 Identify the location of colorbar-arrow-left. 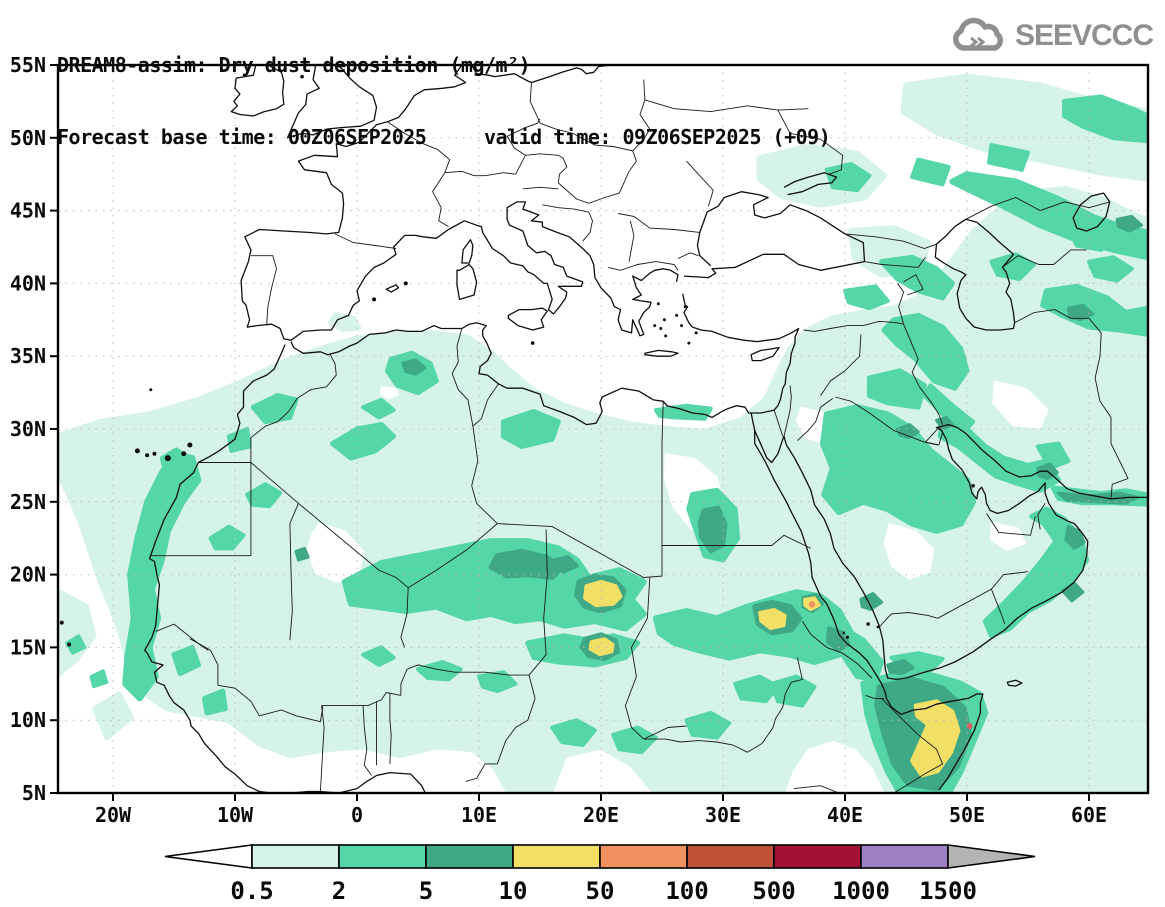
(208, 856).